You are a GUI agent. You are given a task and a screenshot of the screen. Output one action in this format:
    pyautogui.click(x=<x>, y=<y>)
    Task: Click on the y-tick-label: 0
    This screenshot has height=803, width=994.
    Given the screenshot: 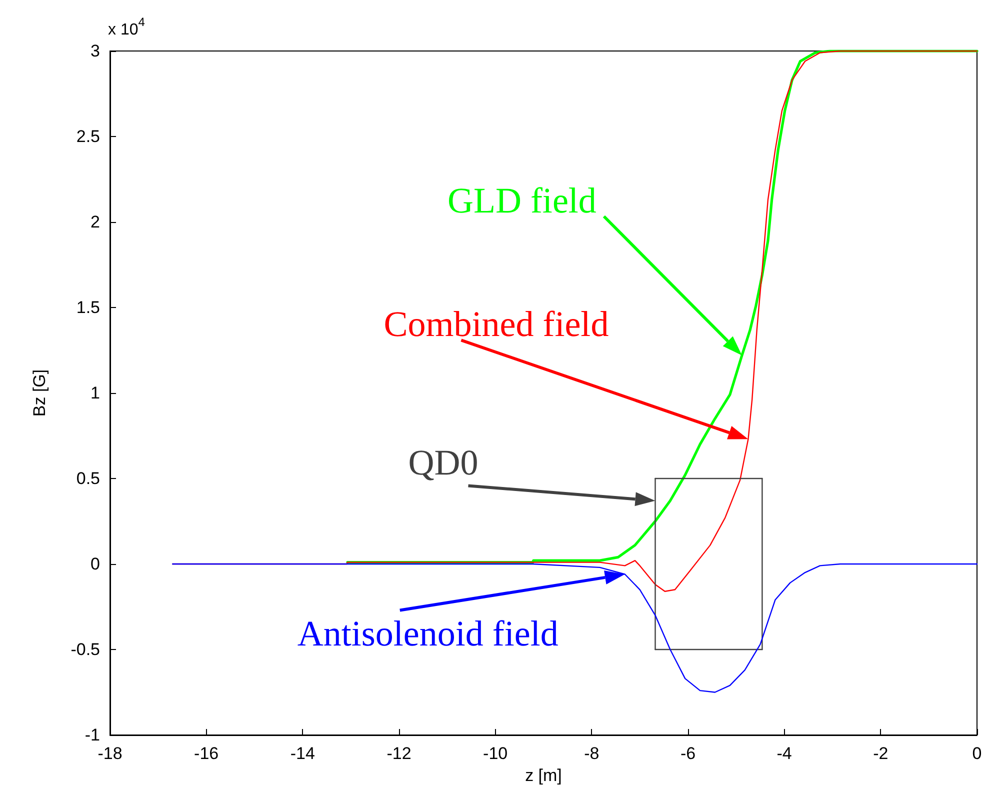 What is the action you would take?
    pyautogui.click(x=95, y=564)
    